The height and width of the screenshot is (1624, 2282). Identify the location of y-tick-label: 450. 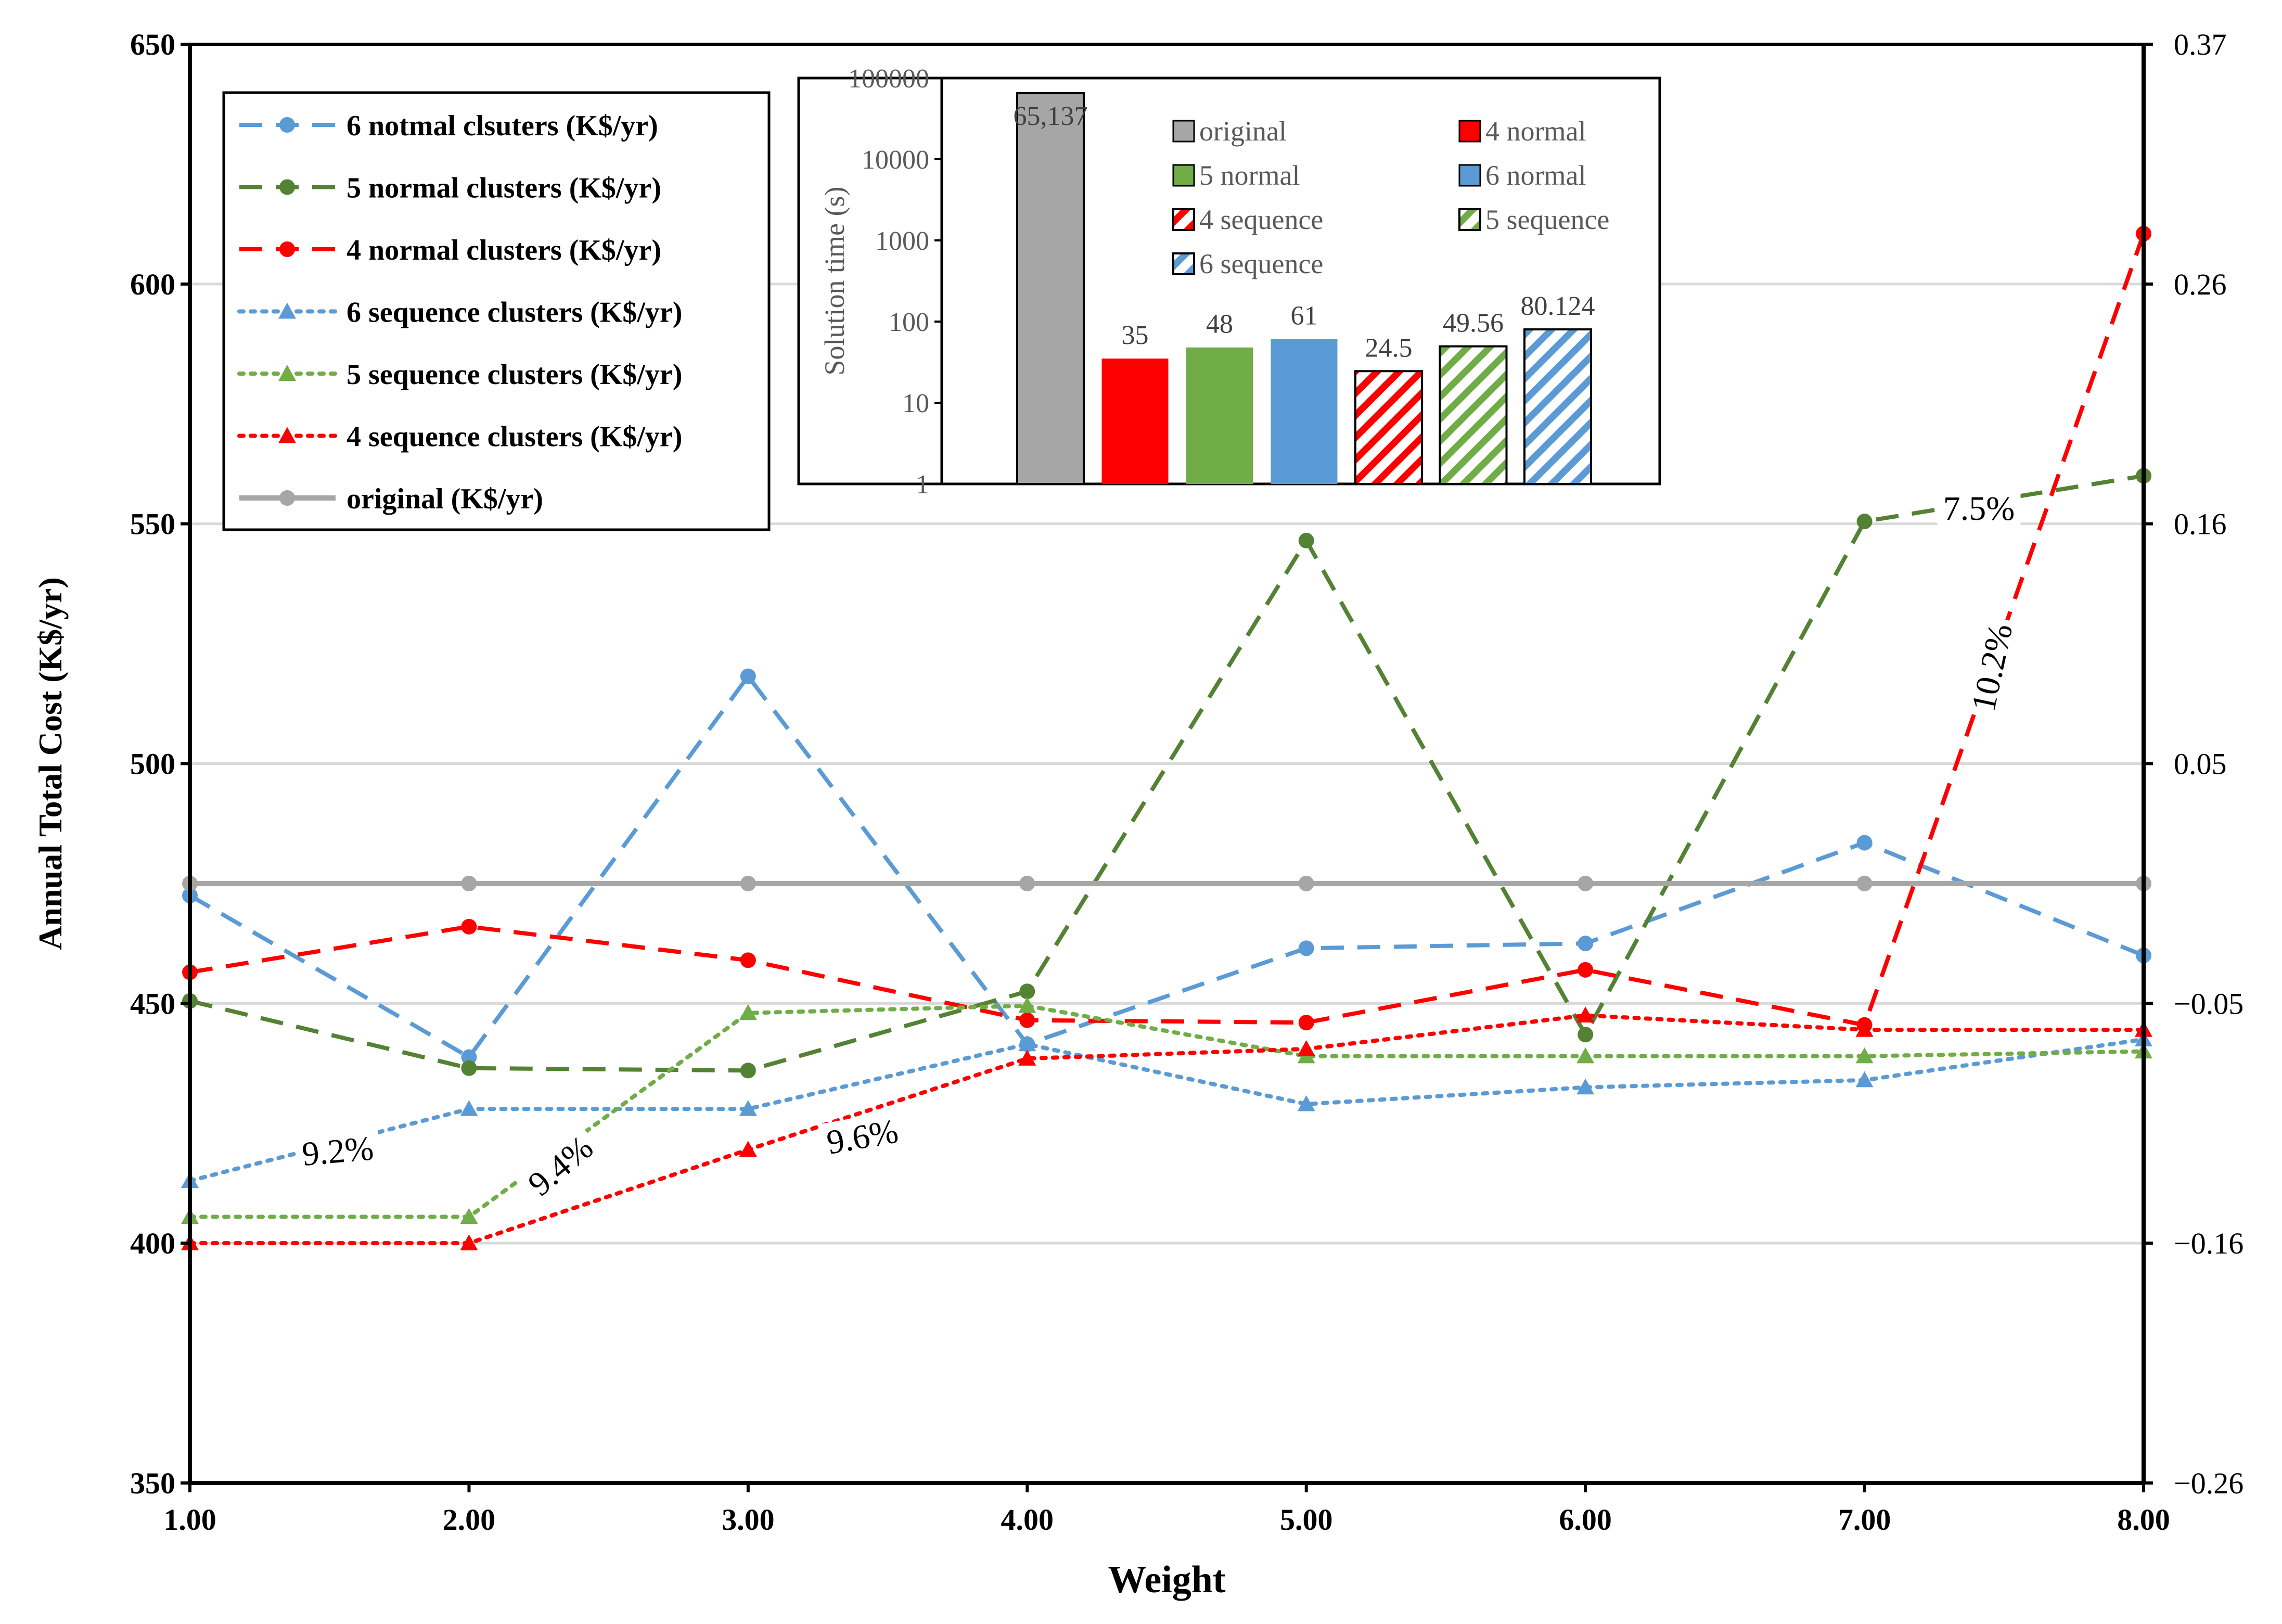
(152, 1004).